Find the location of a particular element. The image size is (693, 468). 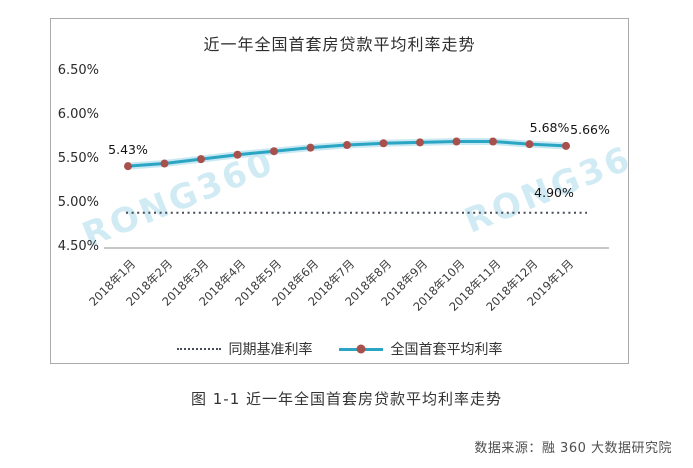

data-source: 数据来源：融 360 大数据研究院 is located at coordinates (573, 448).